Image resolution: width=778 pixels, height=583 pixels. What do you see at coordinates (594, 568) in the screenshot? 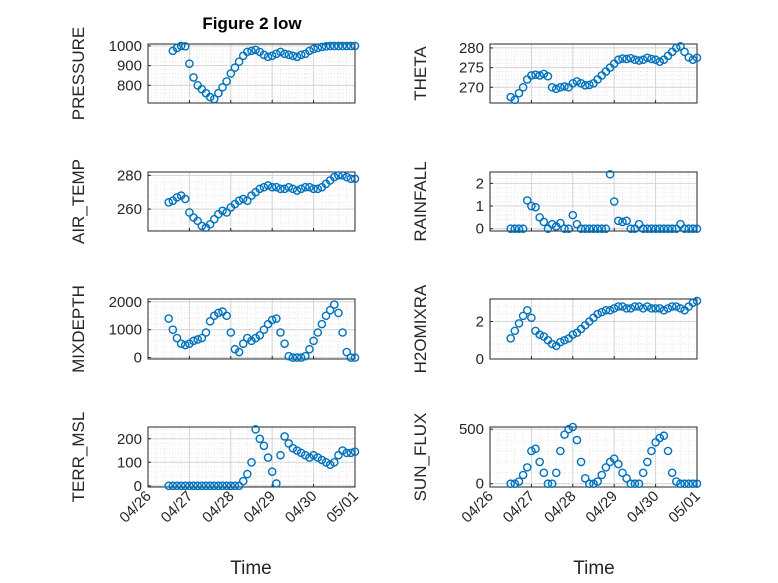
I see `x-axis-label-right: Time` at bounding box center [594, 568].